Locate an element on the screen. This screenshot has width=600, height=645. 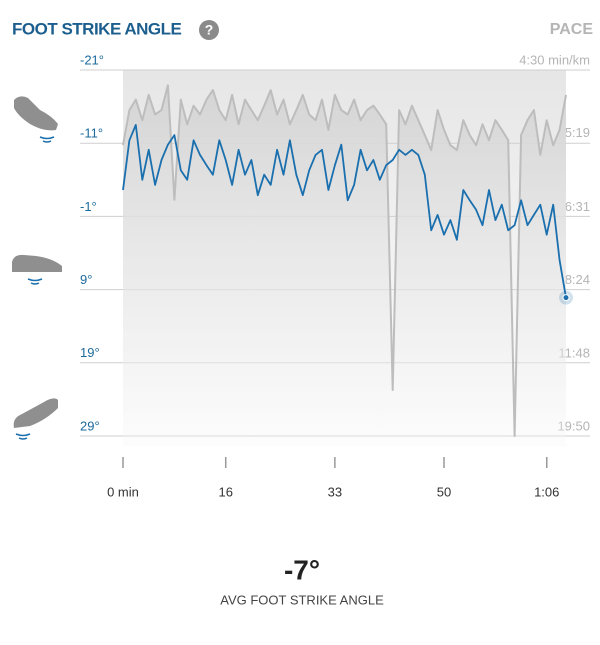
y-tick-label: 9° is located at coordinates (86, 279).